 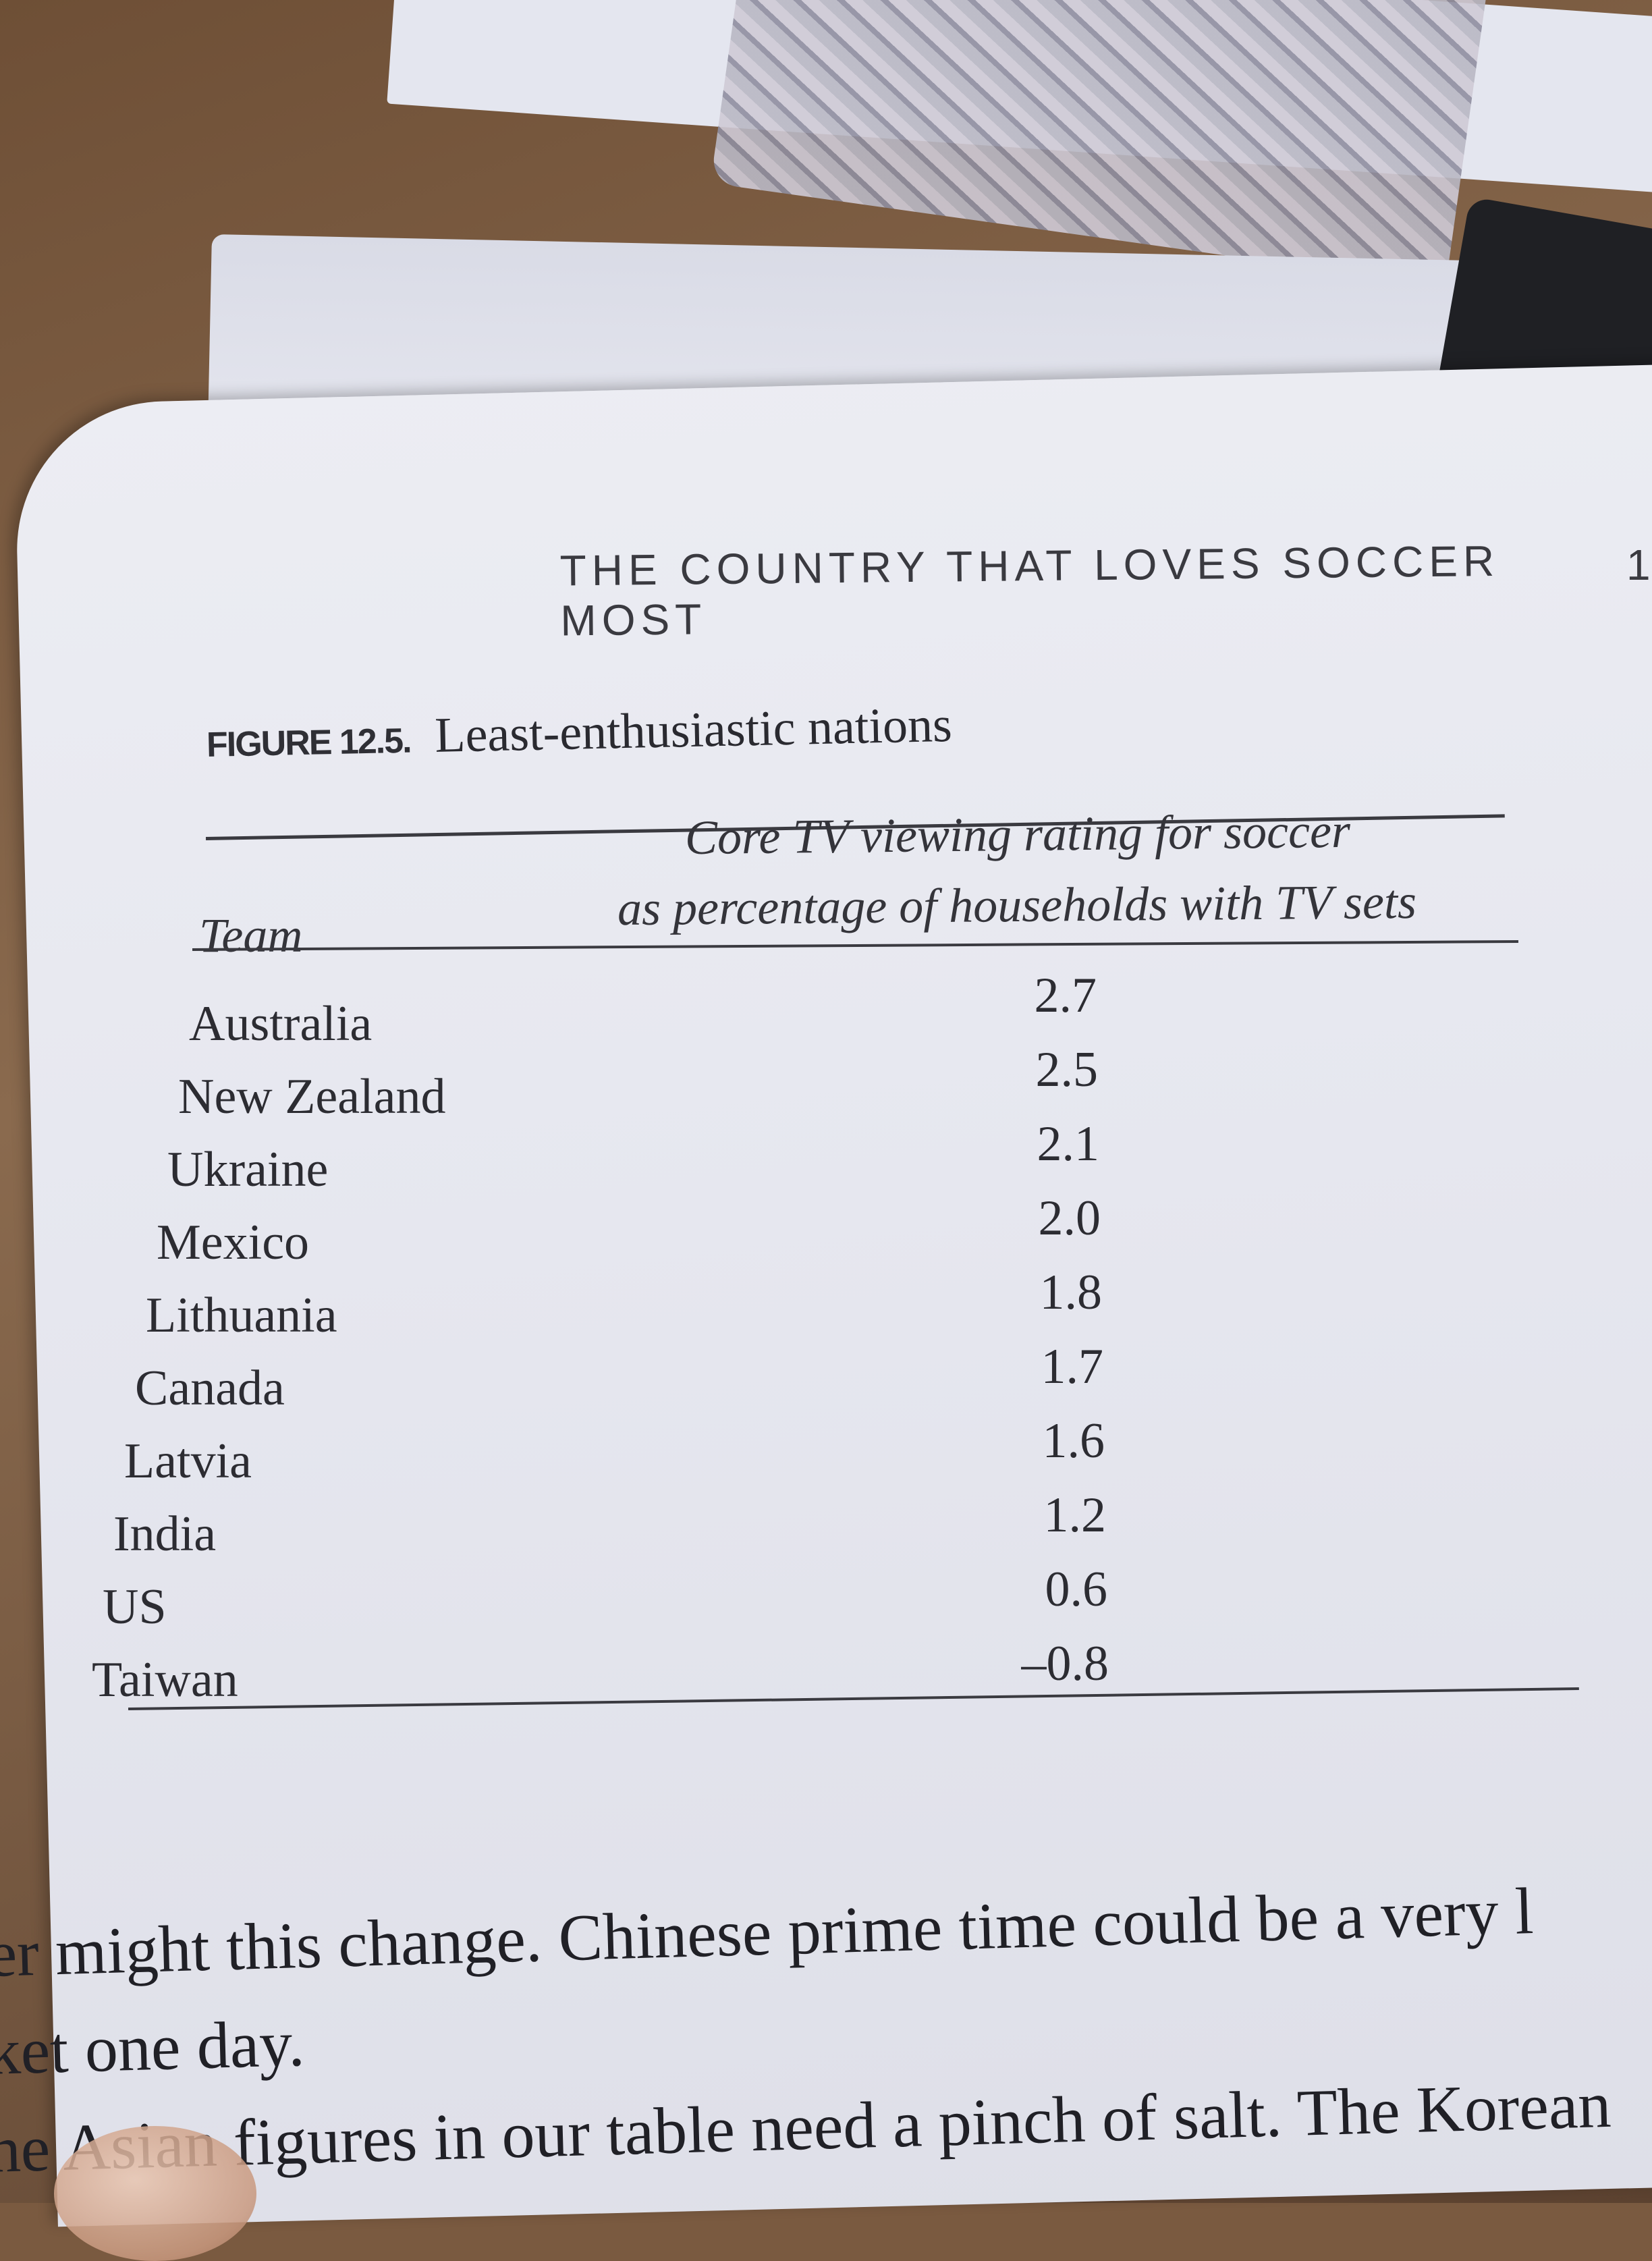 What do you see at coordinates (309, 743) in the screenshot?
I see `figure-label: FIGURE 12.5.` at bounding box center [309, 743].